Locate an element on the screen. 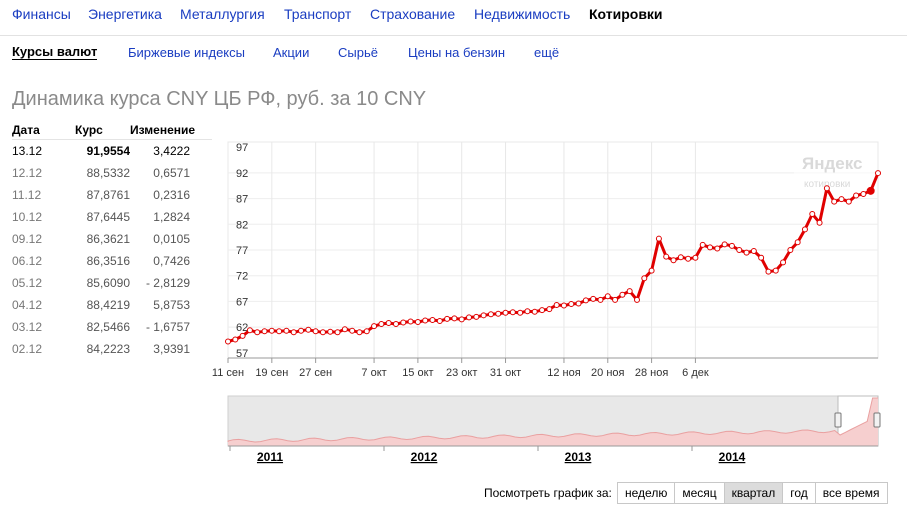 Image resolution: width=907 pixels, height=512 pixels. table-row: 04.12 88,4219 5,8753 is located at coordinates (112, 305).